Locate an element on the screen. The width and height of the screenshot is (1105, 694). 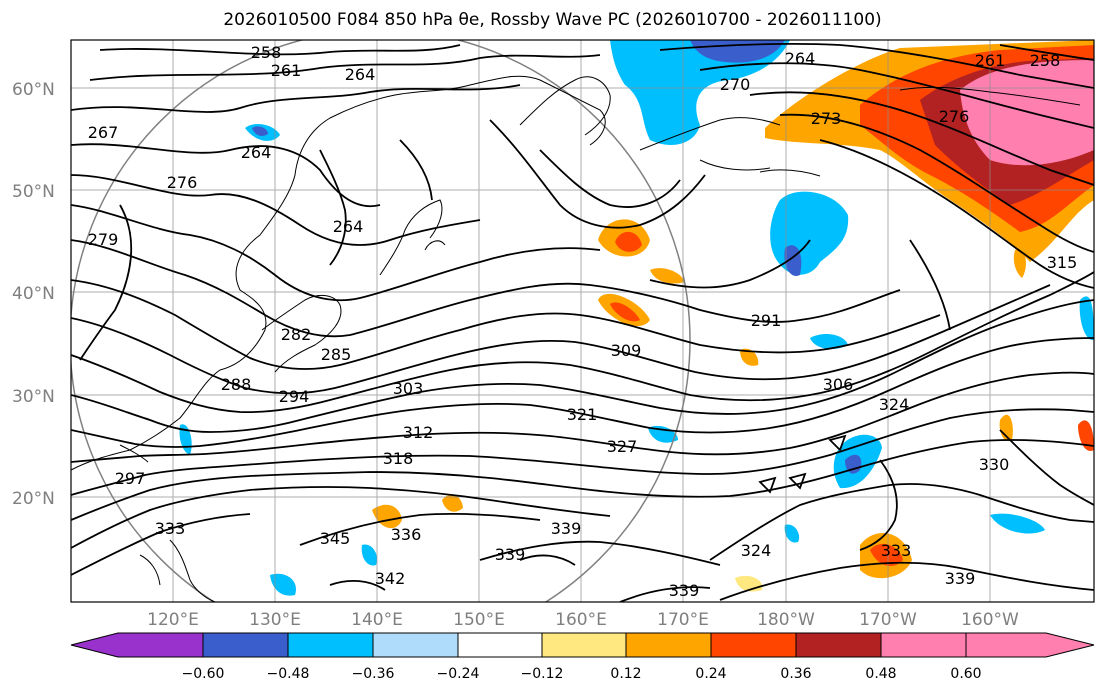
latitude-labels: 60°N 50°N 40°N 30°N 20°N is located at coordinates (33, 294).